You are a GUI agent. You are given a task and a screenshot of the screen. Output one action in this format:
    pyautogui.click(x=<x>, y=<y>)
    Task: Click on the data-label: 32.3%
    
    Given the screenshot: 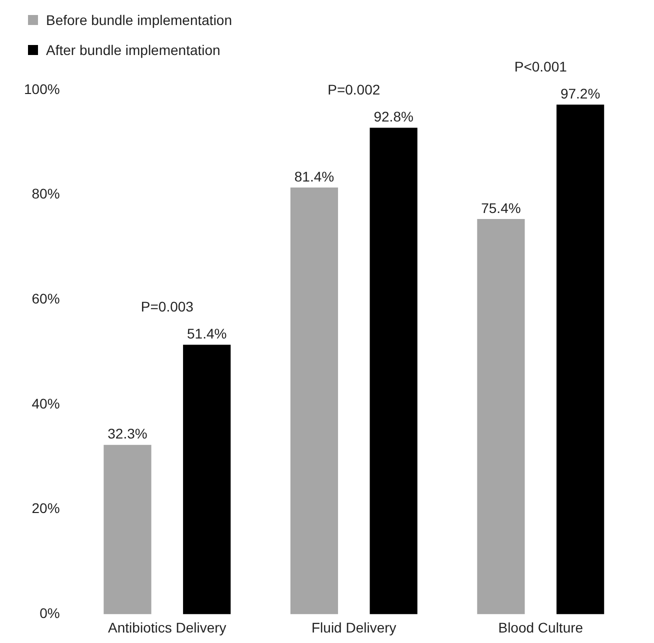 What is the action you would take?
    pyautogui.click(x=128, y=434)
    